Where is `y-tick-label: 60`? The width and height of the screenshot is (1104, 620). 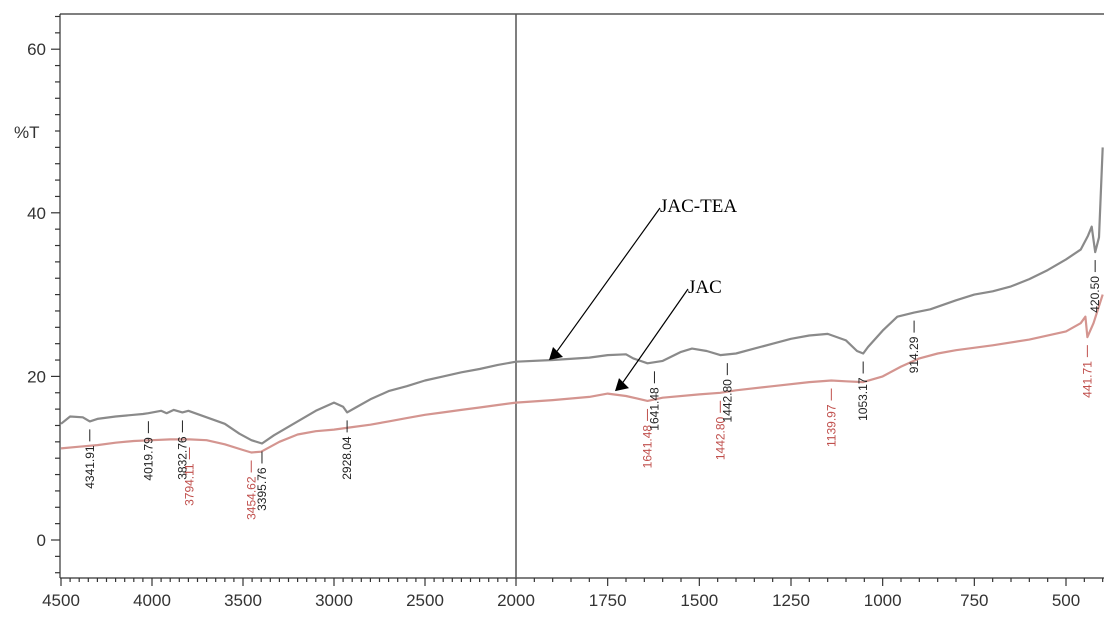
y-tick-label: 60 is located at coordinates (36, 49).